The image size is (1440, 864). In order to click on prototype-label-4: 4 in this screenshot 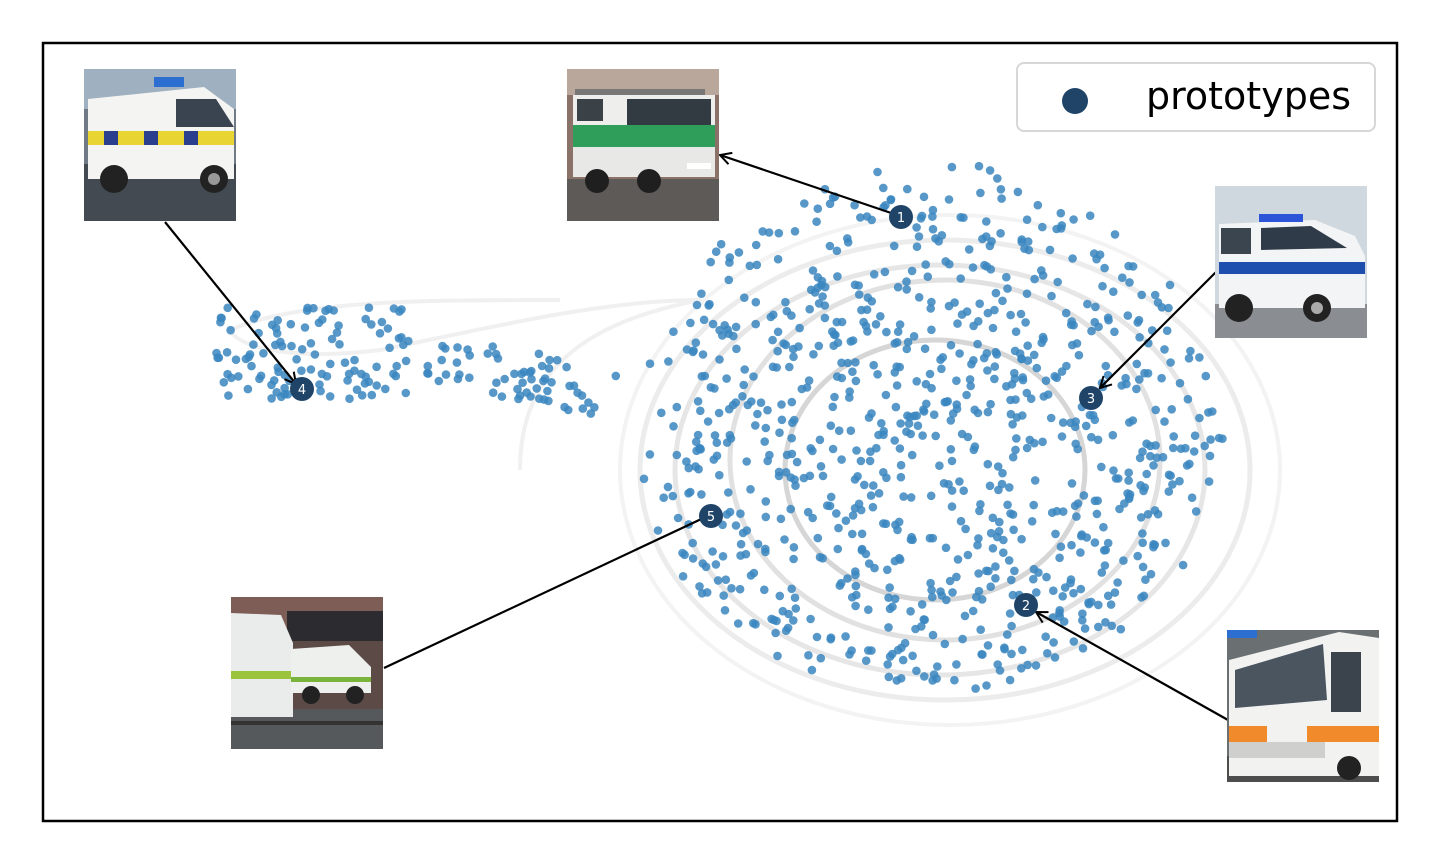, I will do `click(302, 390)`.